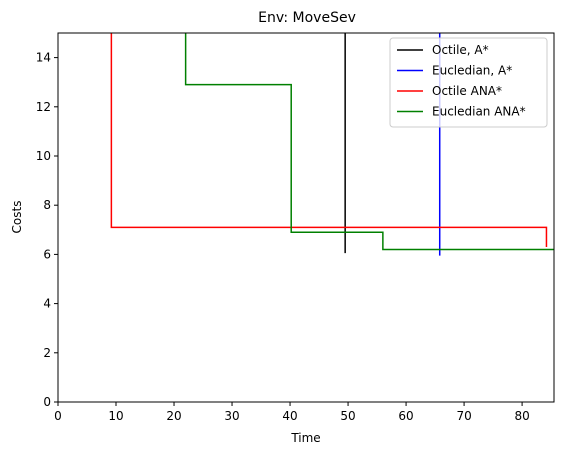 This screenshot has width=562, height=455. Describe the element at coordinates (463, 416) in the screenshot. I see `x-tick-label: 70` at that location.